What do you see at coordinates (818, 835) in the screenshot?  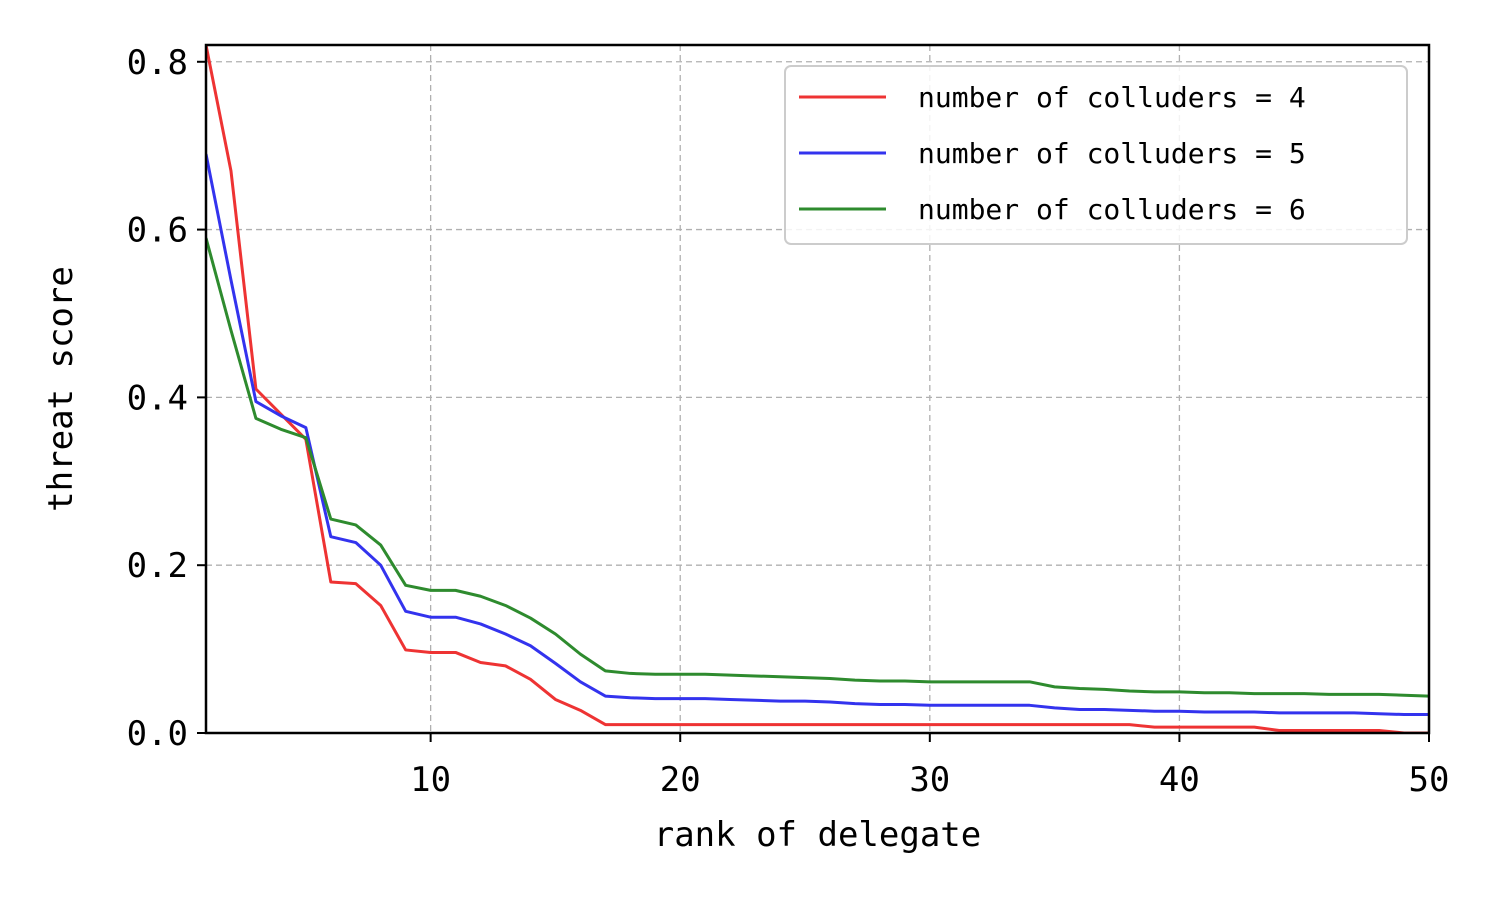 I see `x-axis-label: rank of delegate` at bounding box center [818, 835].